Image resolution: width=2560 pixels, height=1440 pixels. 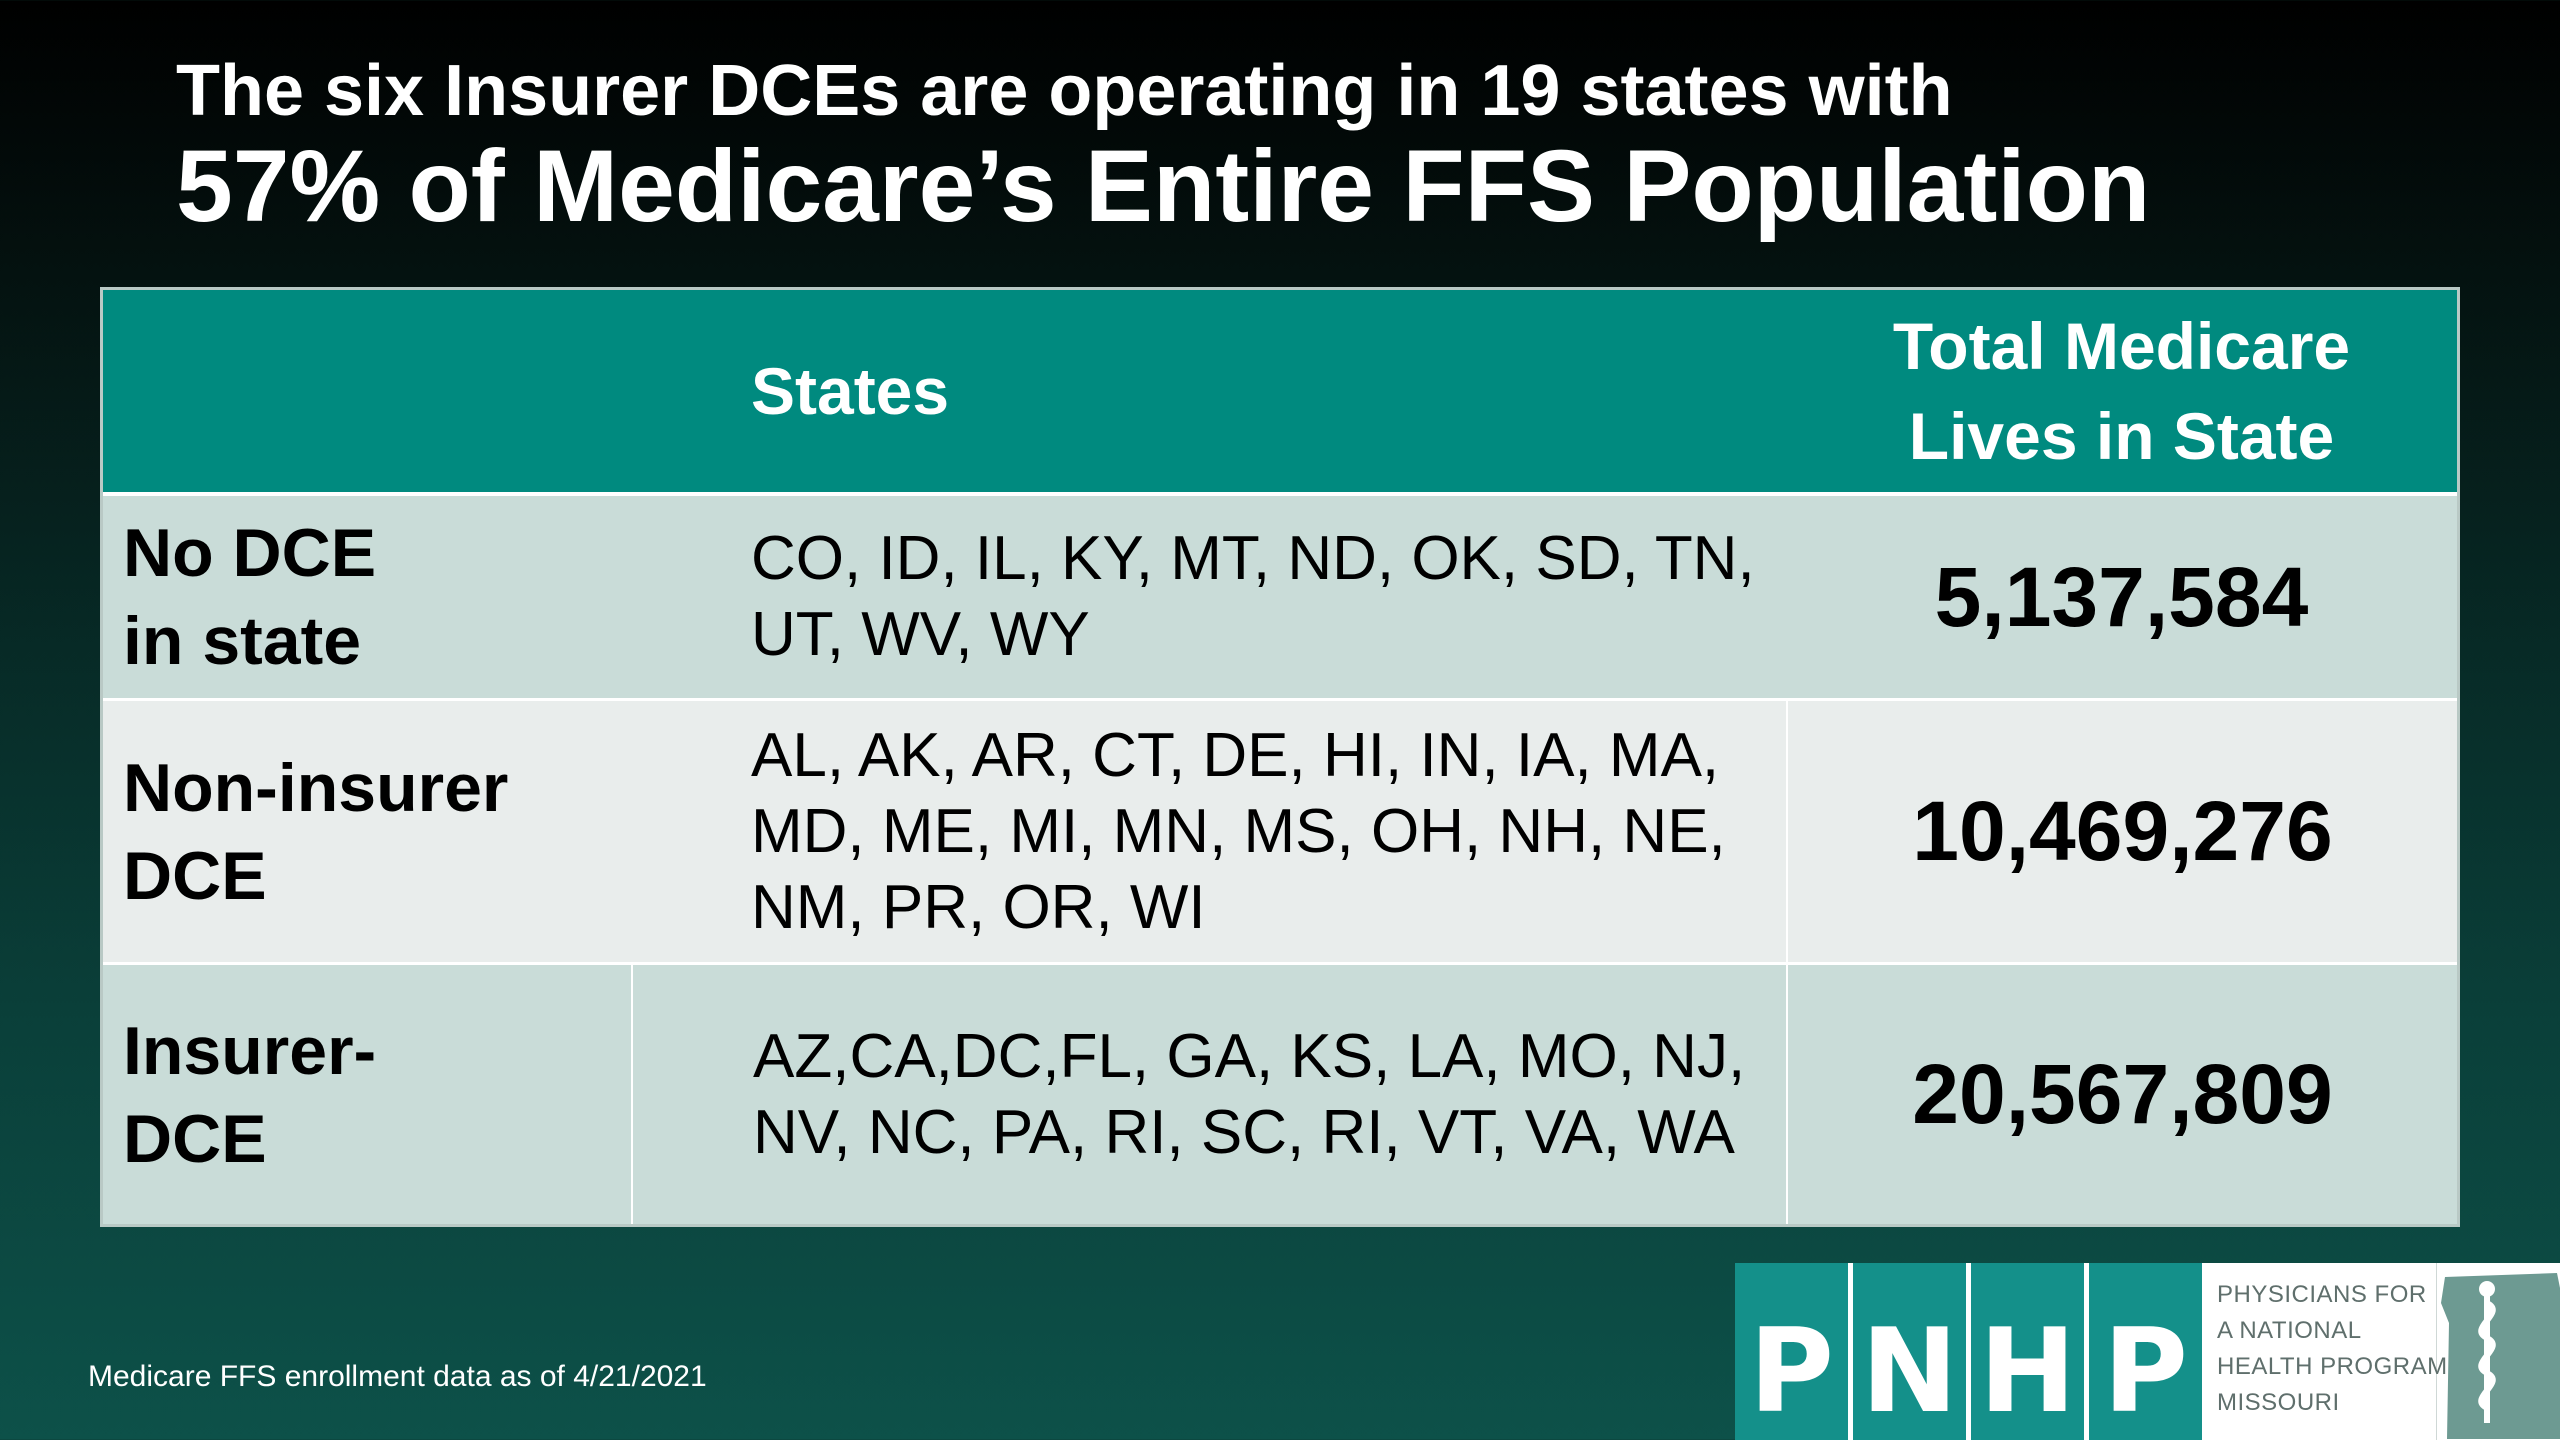 I want to click on header-total-medicare-lives: Total Medicare Lives in State, so click(x=2121, y=393).